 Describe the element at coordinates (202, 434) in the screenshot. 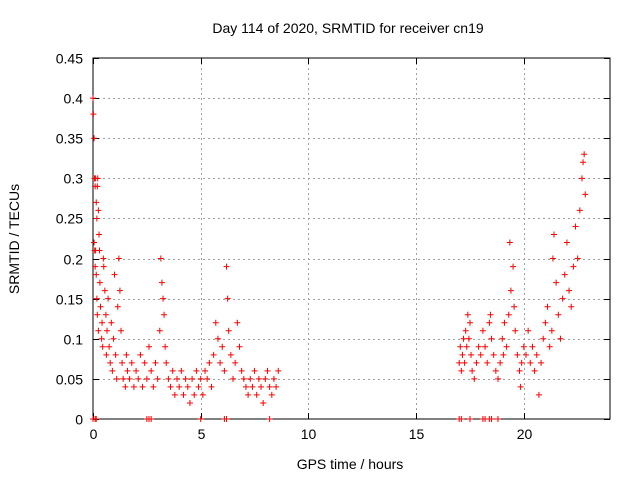

I see `x-tick-label: 5` at that location.